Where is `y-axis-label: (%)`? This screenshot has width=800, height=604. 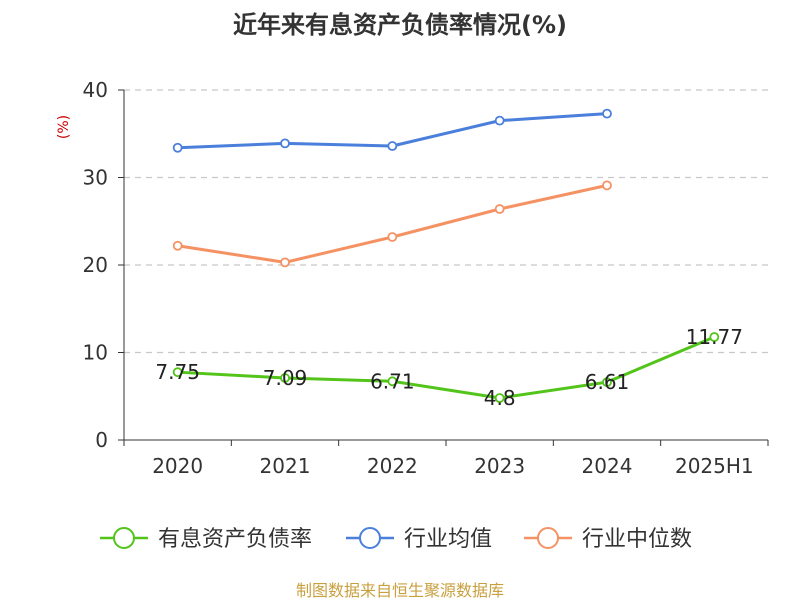 y-axis-label: (%) is located at coordinates (64, 127).